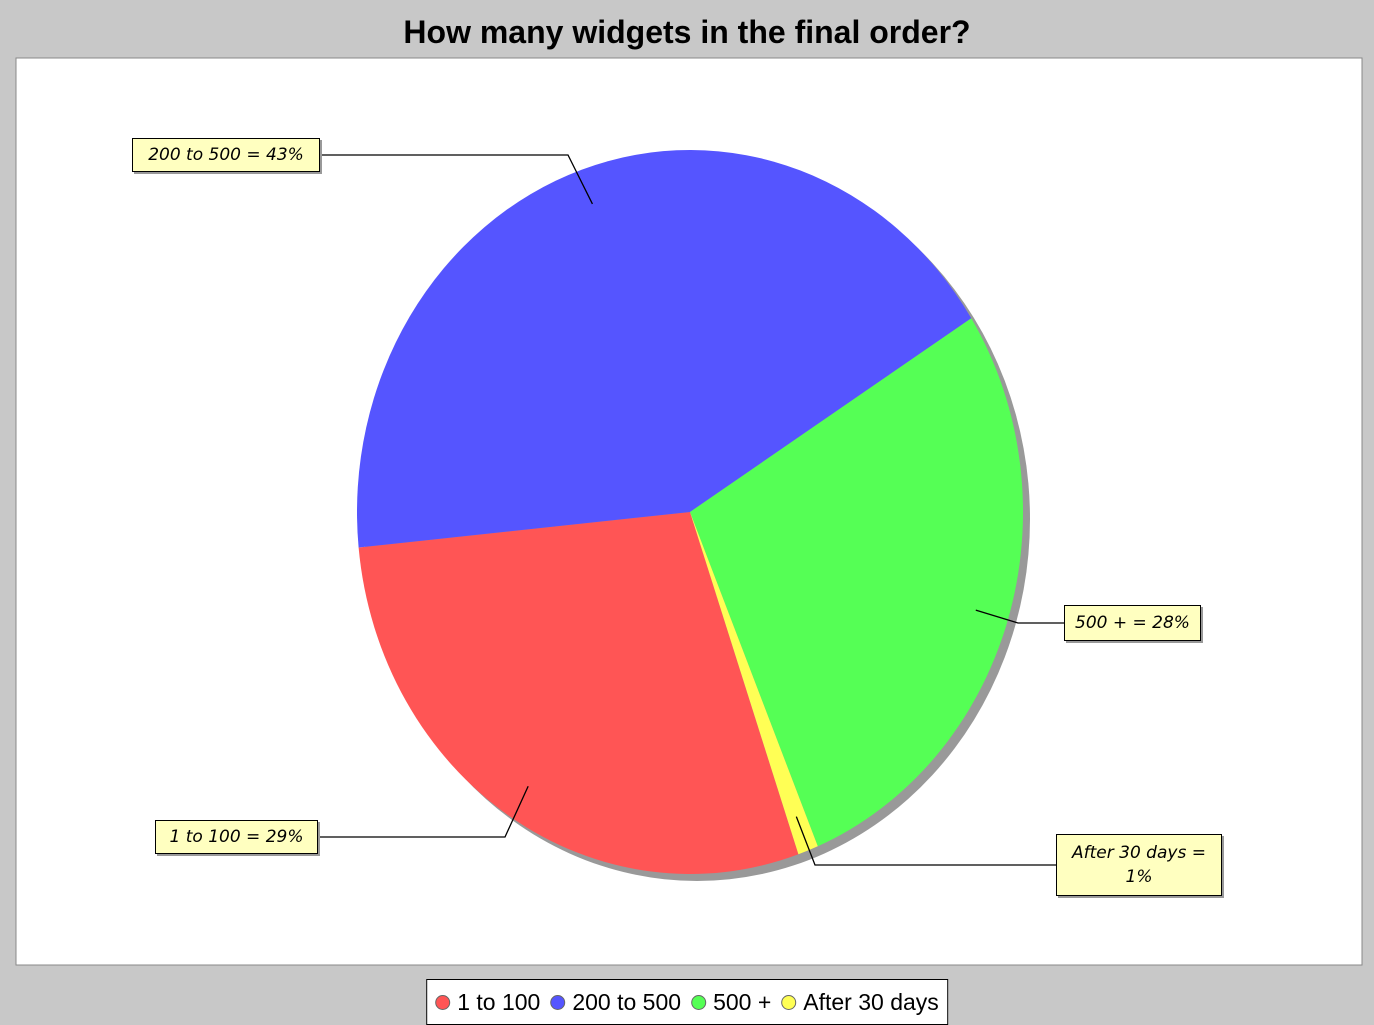  Describe the element at coordinates (871, 1001) in the screenshot. I see `legend-label: After 30 days` at that location.